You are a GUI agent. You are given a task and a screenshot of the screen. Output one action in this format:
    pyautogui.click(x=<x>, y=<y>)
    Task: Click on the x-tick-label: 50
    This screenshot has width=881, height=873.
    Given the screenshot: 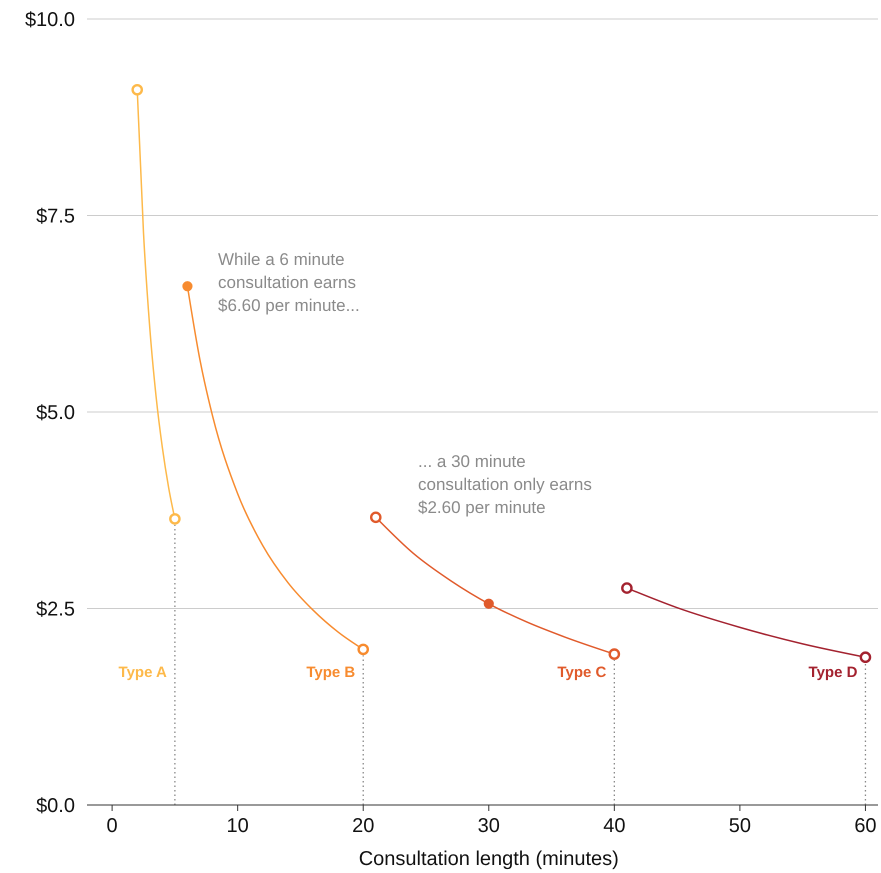 What is the action you would take?
    pyautogui.click(x=740, y=826)
    